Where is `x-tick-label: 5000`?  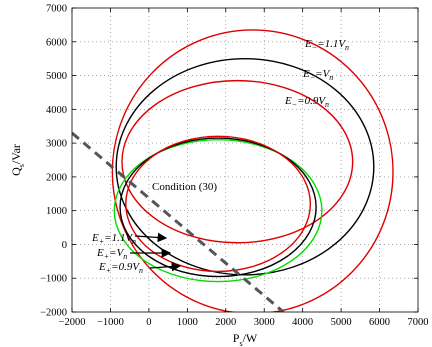
x-tick-label: 5000 is located at coordinates (341, 322).